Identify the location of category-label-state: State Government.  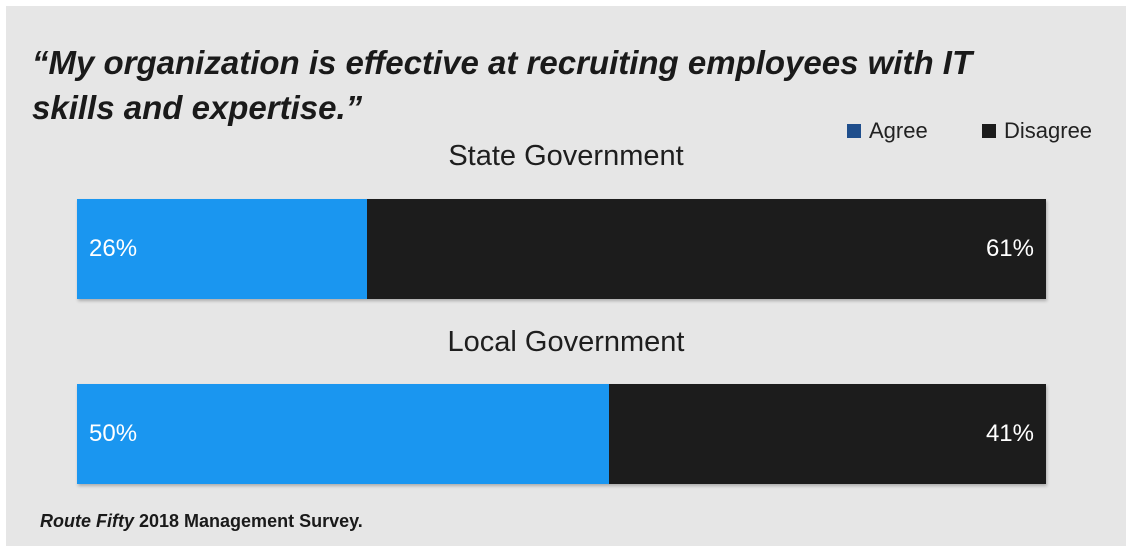
(566, 156).